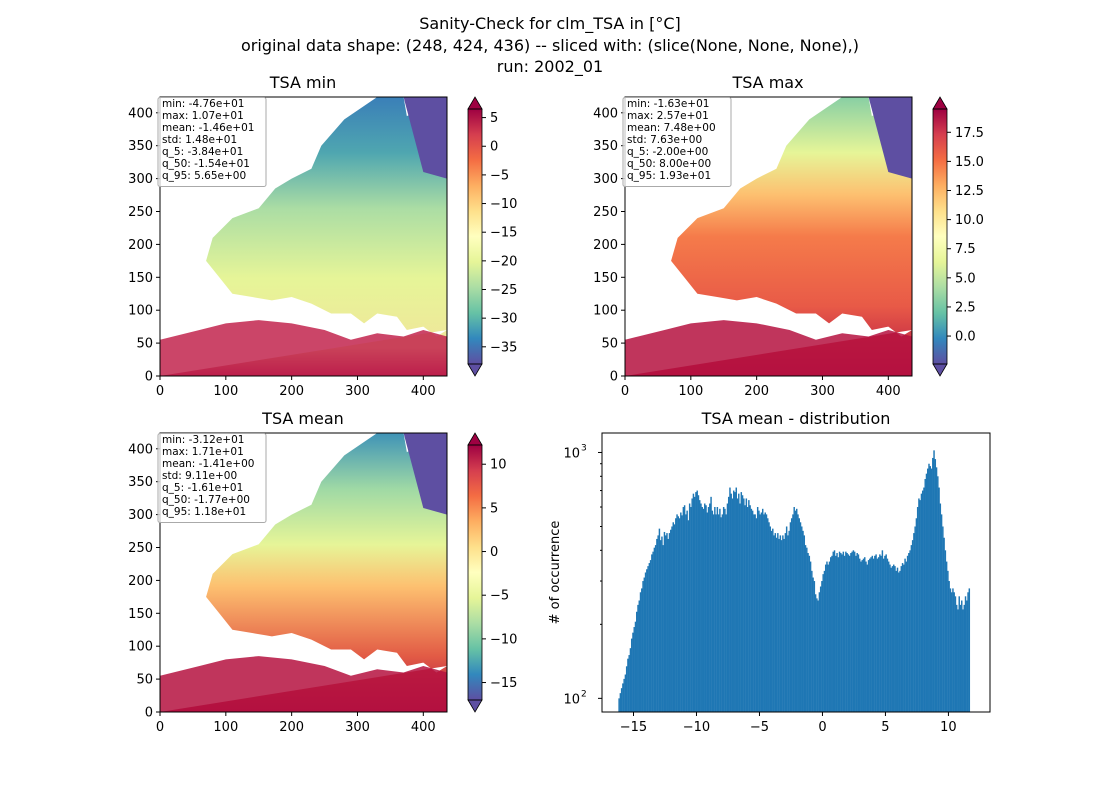 The width and height of the screenshot is (1100, 800). Describe the element at coordinates (796, 572) in the screenshot. I see `hist-frame` at that location.